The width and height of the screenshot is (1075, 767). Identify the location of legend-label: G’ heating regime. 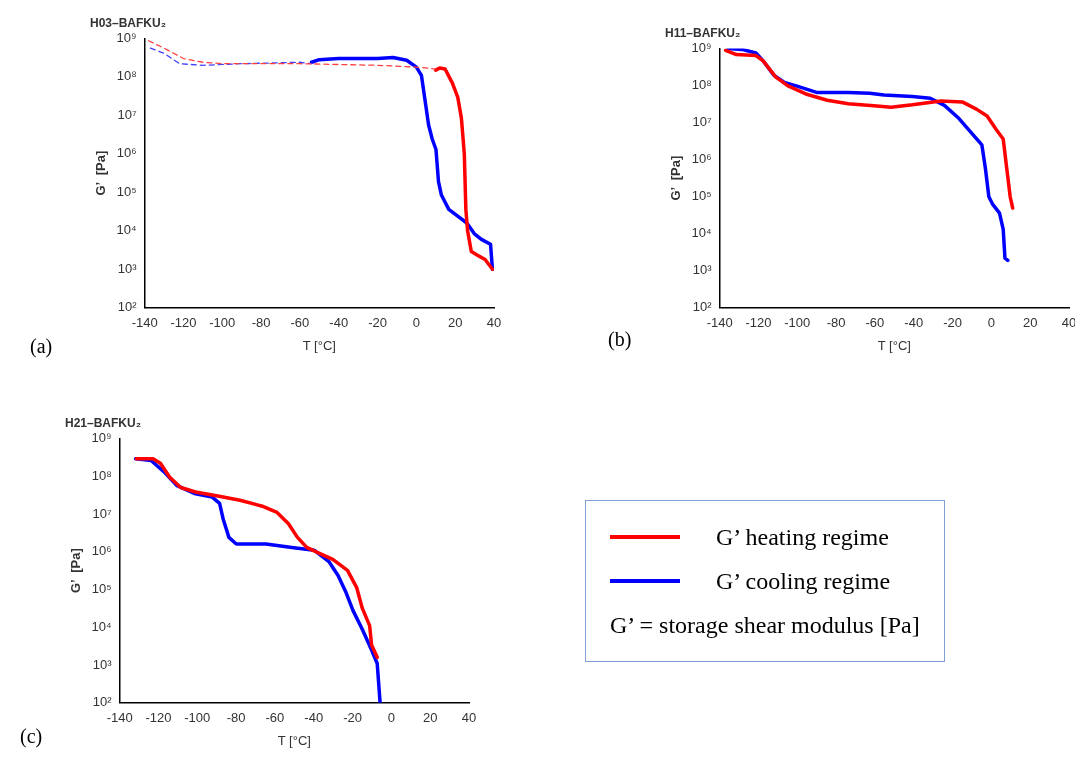
(802, 537).